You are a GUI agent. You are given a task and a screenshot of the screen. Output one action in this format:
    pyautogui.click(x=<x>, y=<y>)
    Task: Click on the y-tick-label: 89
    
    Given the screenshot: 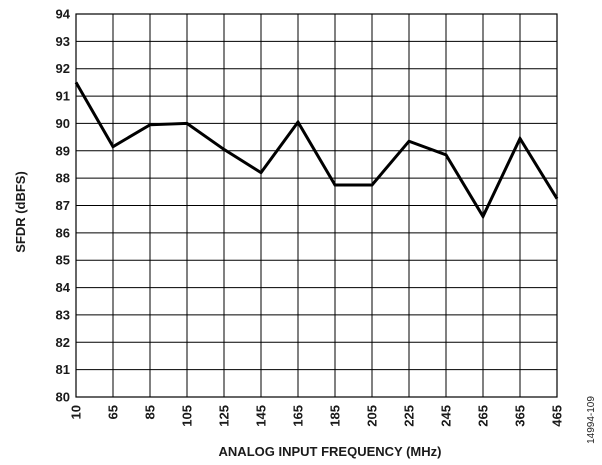 What is the action you would take?
    pyautogui.click(x=63, y=150)
    